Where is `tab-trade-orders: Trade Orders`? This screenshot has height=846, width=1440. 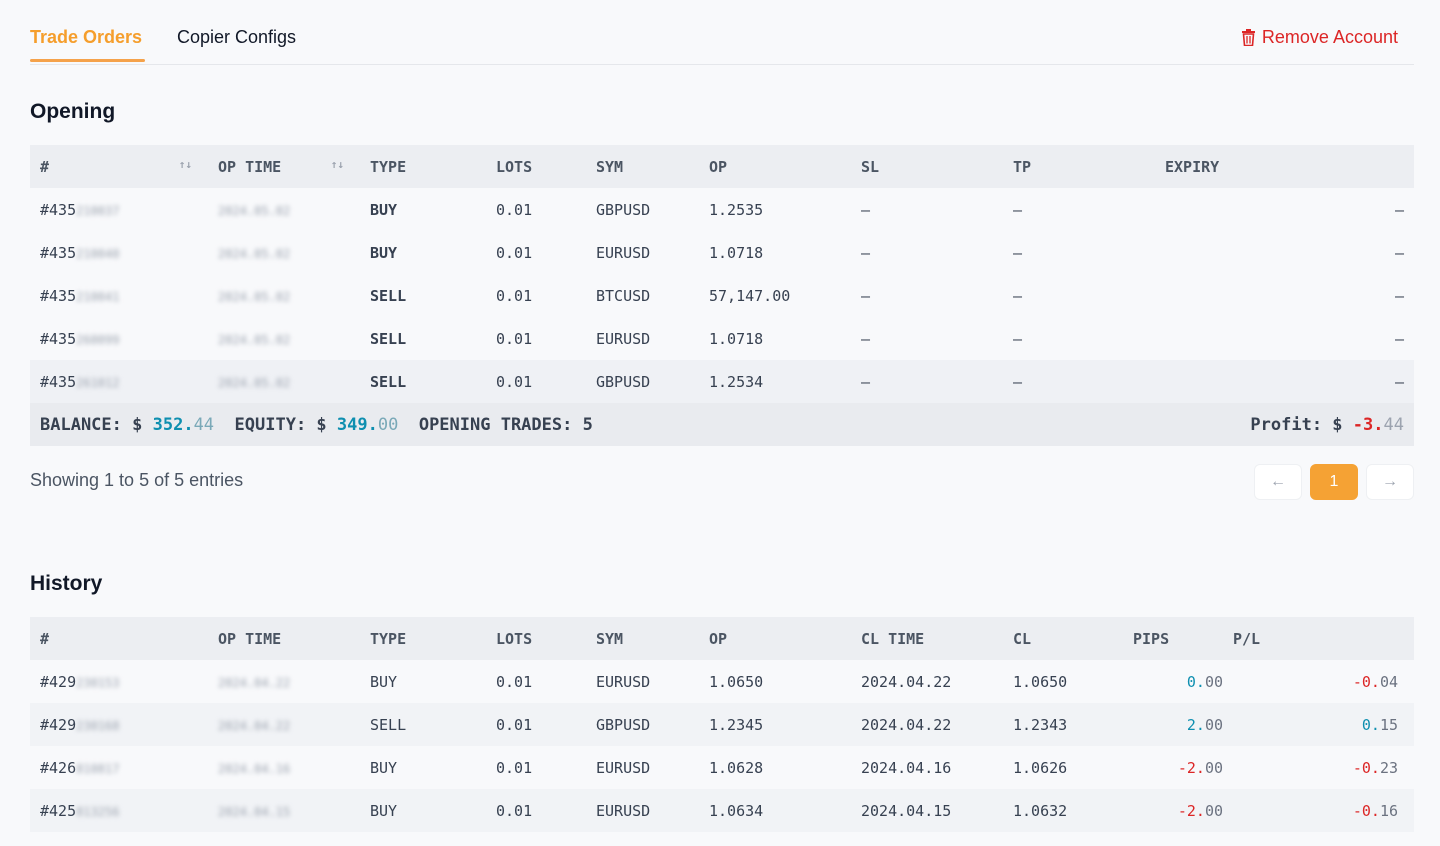 tab-trade-orders: Trade Orders is located at coordinates (86, 37).